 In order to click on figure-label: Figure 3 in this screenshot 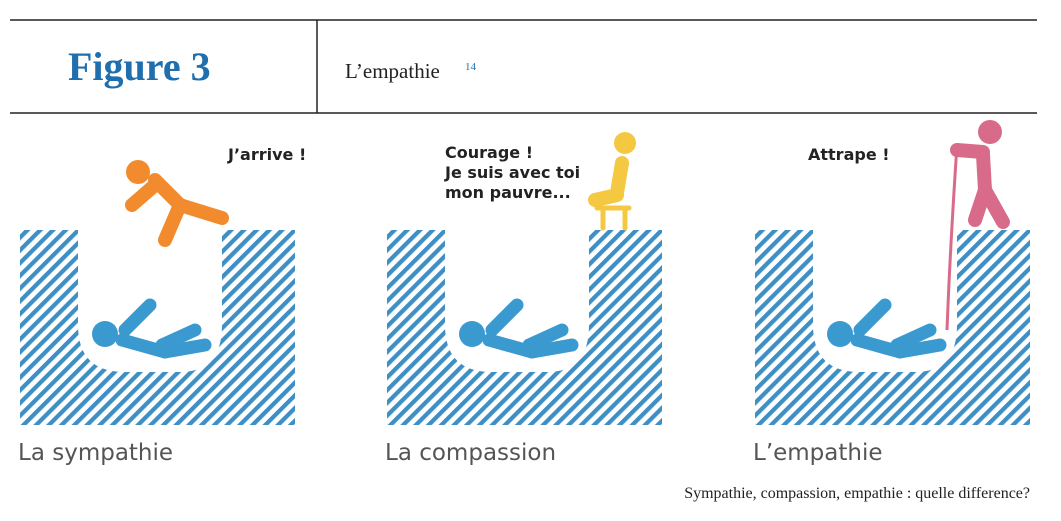, I will do `click(139, 66)`.